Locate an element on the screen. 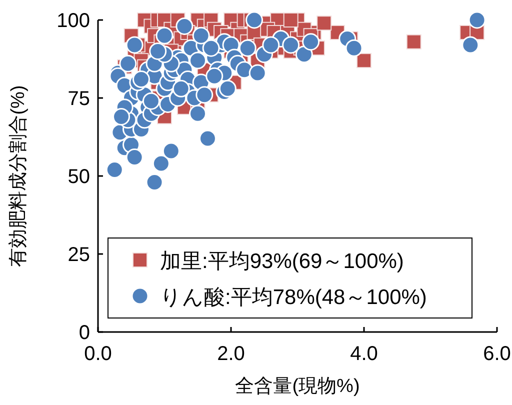  y-tick-label: 0 is located at coordinates (84, 333).